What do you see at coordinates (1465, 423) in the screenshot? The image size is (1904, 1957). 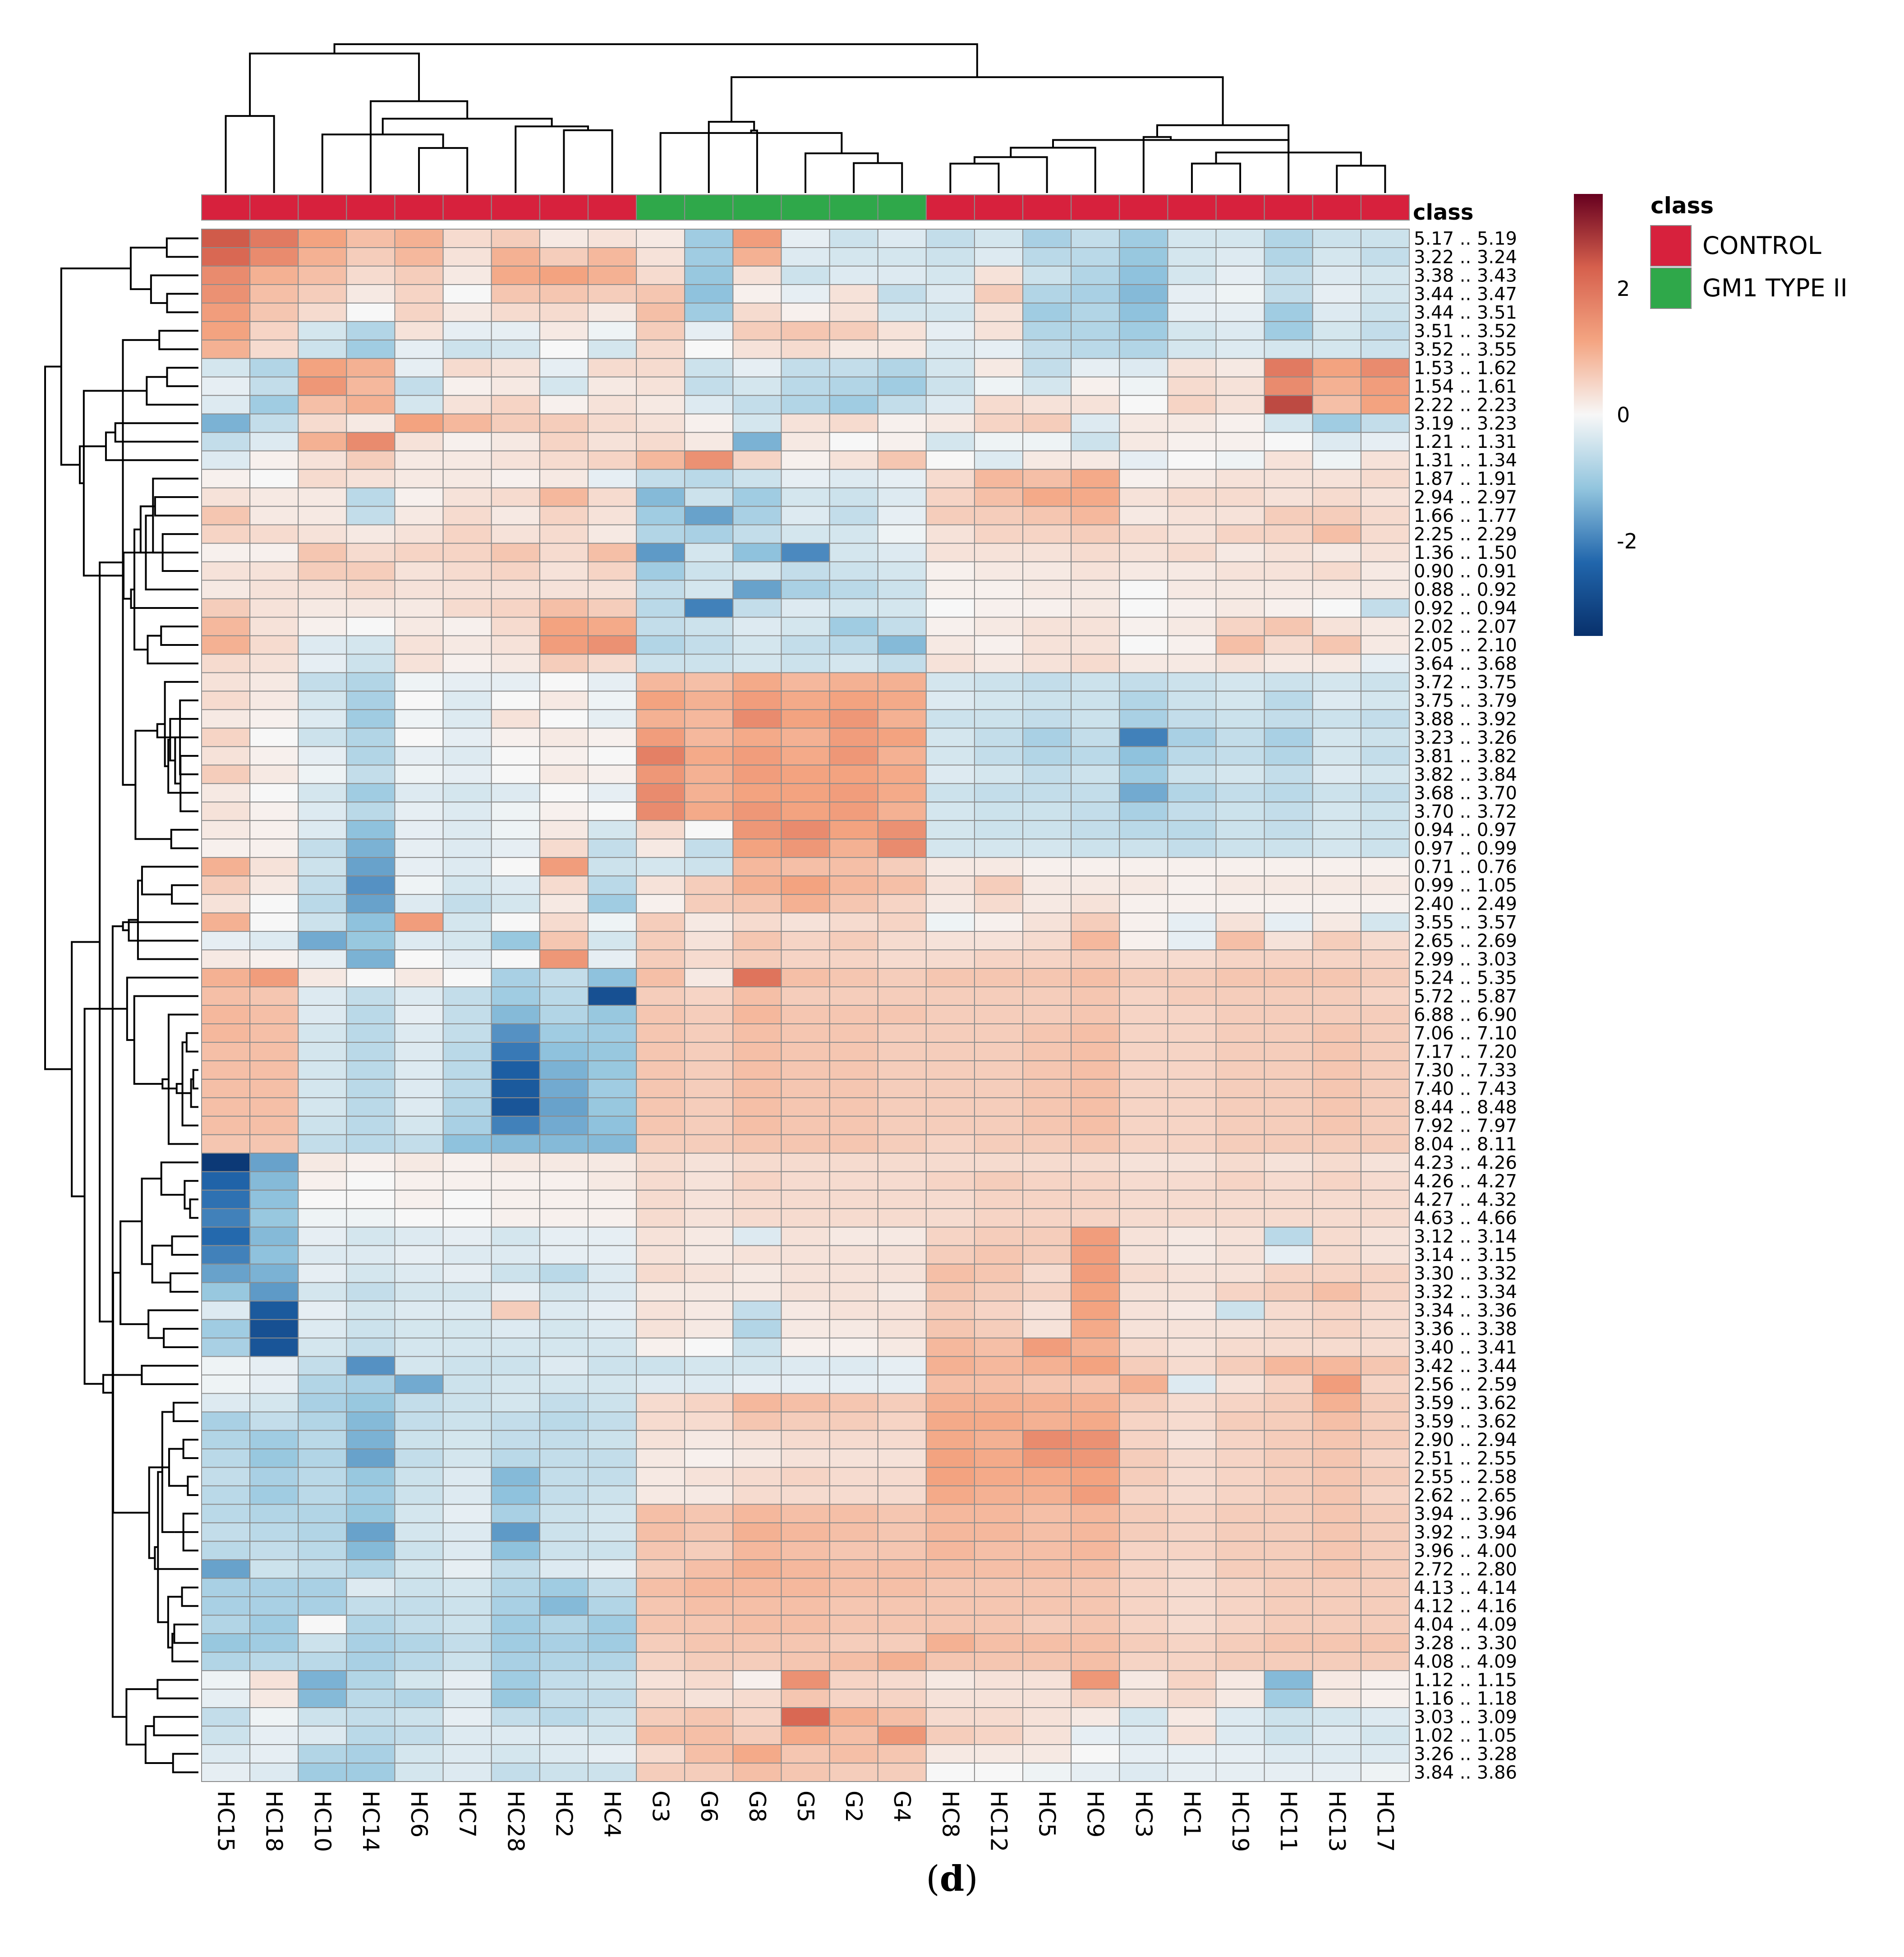 I see `row-label: 3.19 .. 3.23` at bounding box center [1465, 423].